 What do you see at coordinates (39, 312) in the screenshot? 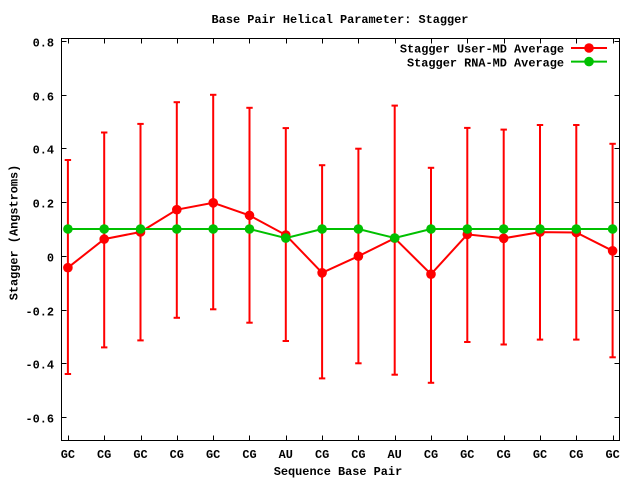
I see `svg-text: -0.2` at bounding box center [39, 312].